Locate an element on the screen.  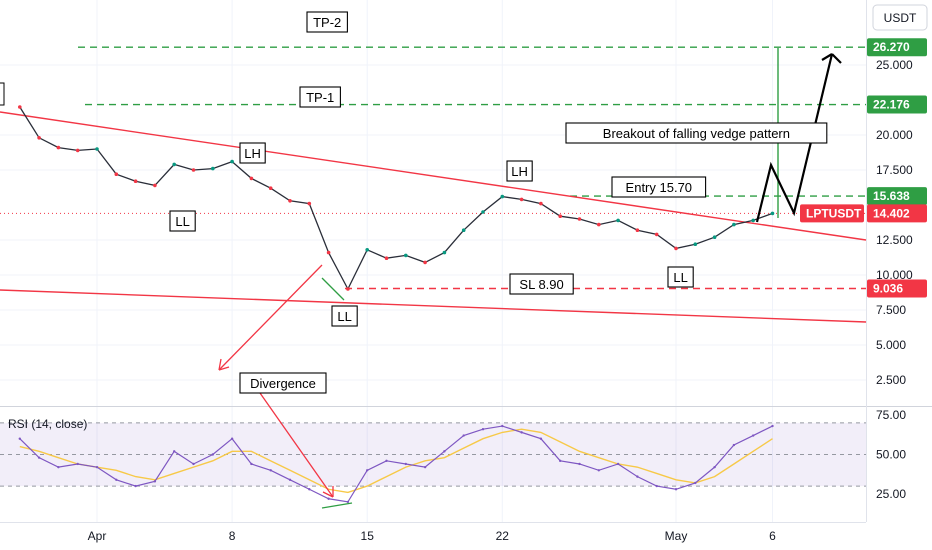
annotation-ll1: LL is located at coordinates (182, 221).